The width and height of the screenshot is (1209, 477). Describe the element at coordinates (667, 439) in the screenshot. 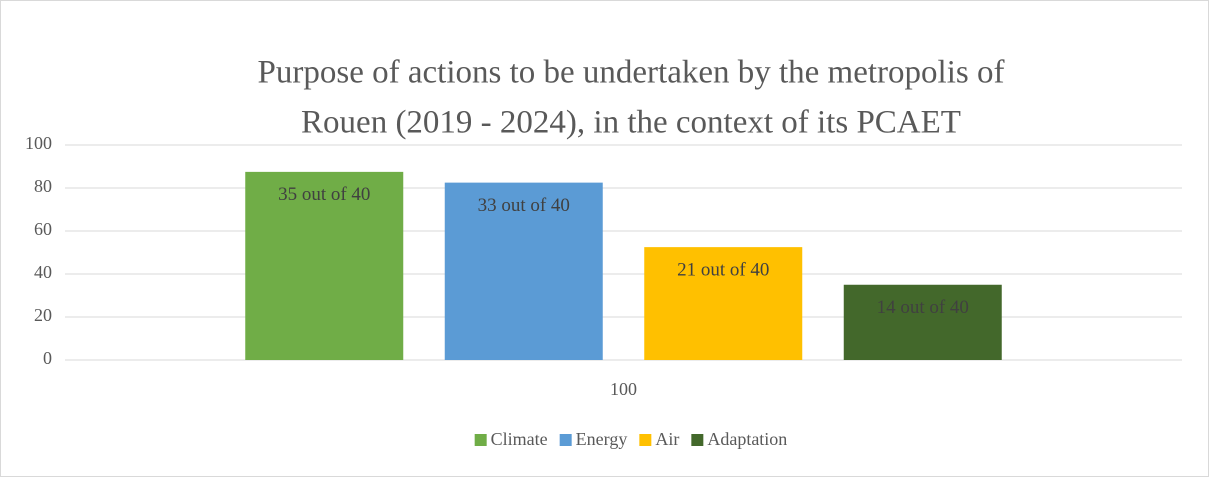

I see `legend-label: Air` at that location.